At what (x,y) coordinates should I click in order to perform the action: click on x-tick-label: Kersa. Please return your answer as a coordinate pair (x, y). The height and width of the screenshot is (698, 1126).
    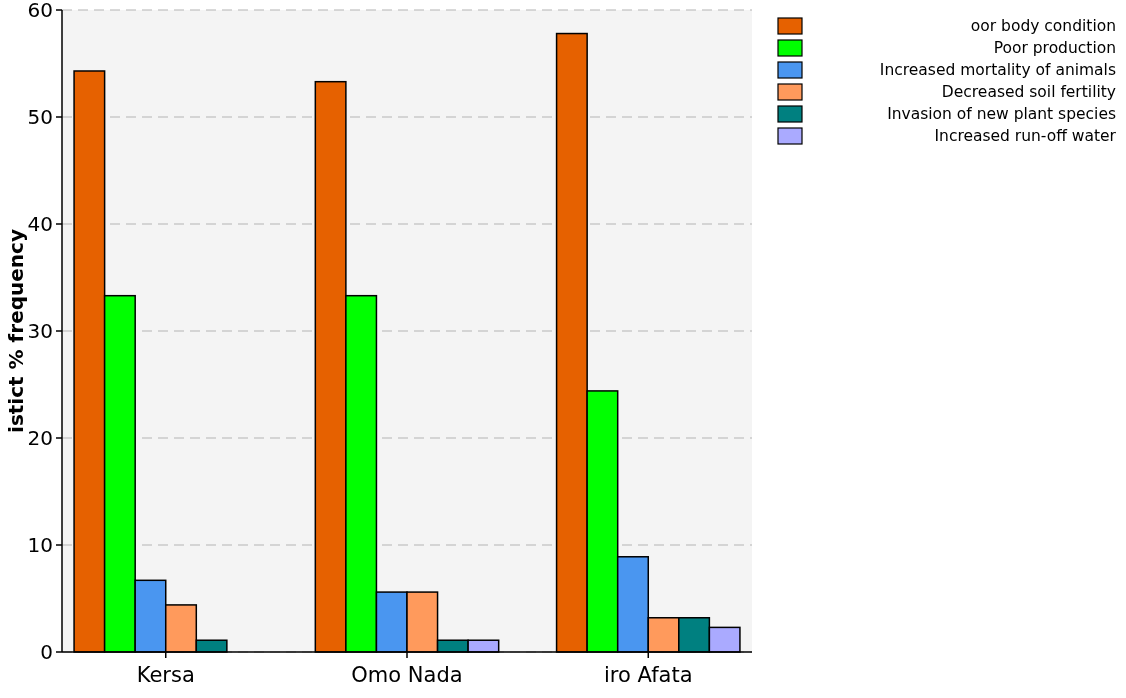
    Looking at the image, I should click on (165, 675).